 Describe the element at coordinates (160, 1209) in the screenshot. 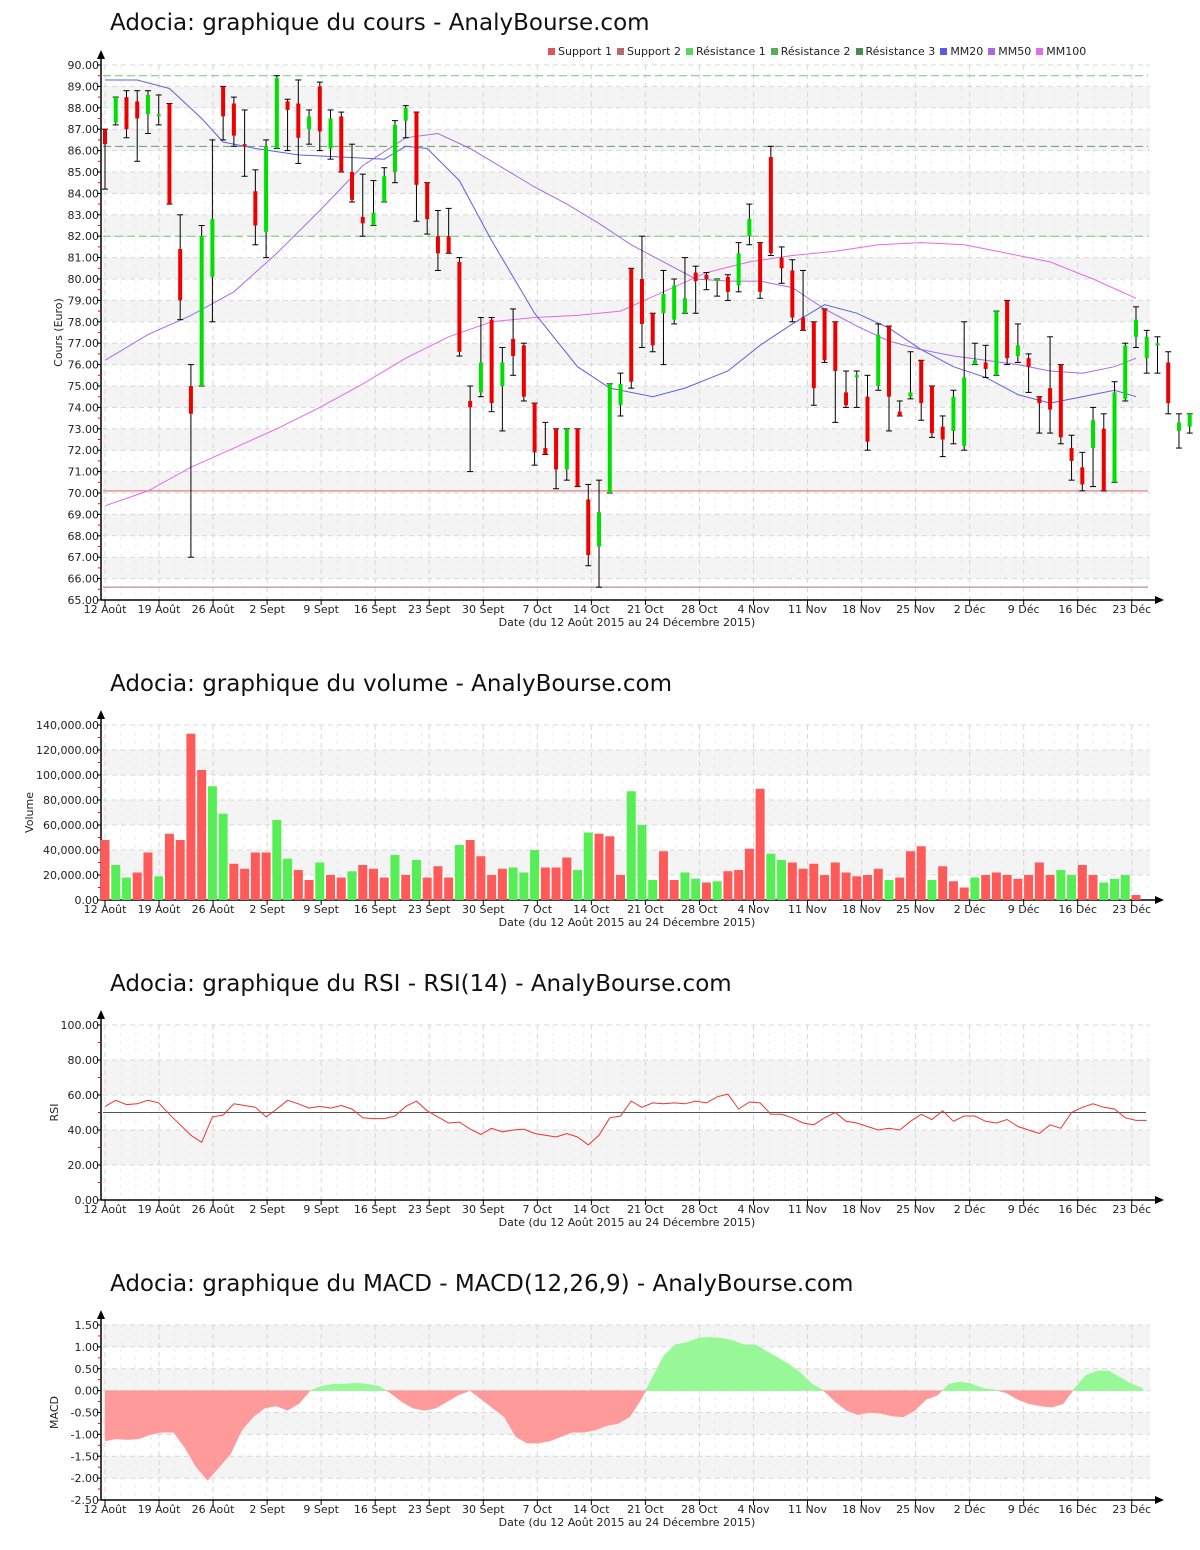

I see `x-tick-label: 19 Août` at that location.